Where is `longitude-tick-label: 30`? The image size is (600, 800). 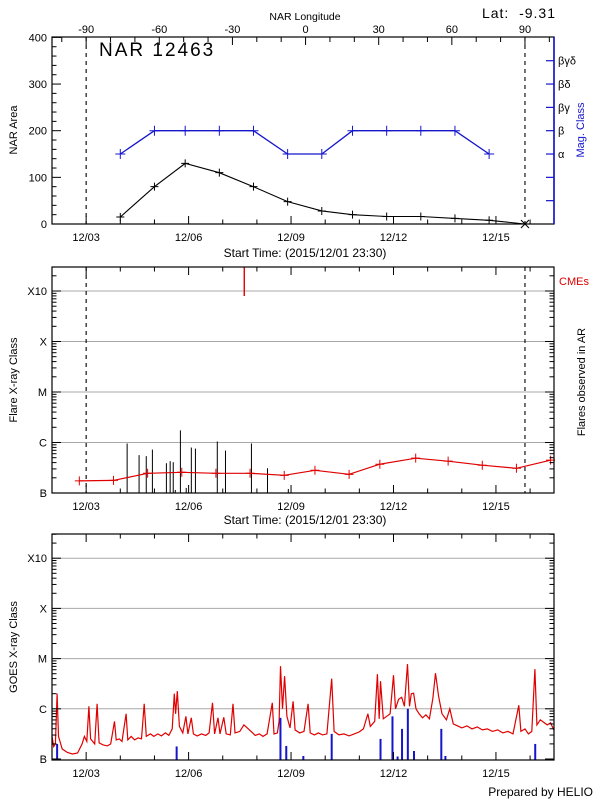
longitude-tick-label: 30 is located at coordinates (379, 30).